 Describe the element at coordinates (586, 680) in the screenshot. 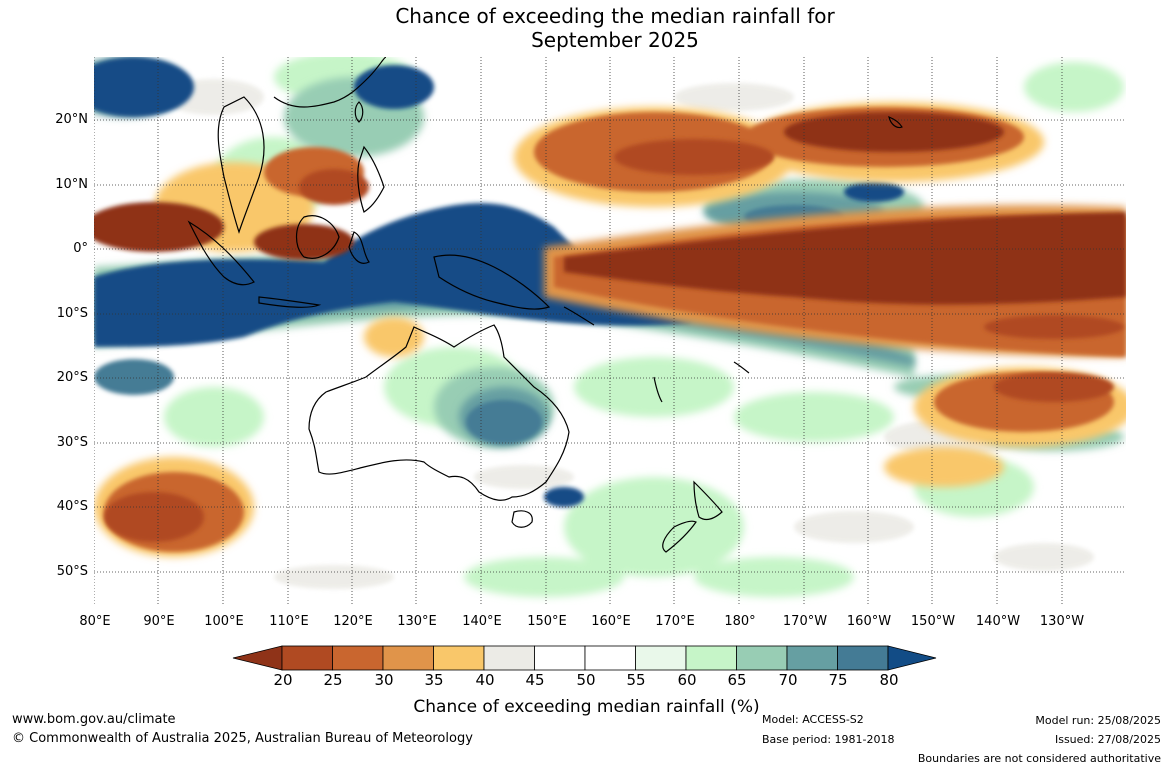

I see `colorbar-tick-50: 50` at that location.